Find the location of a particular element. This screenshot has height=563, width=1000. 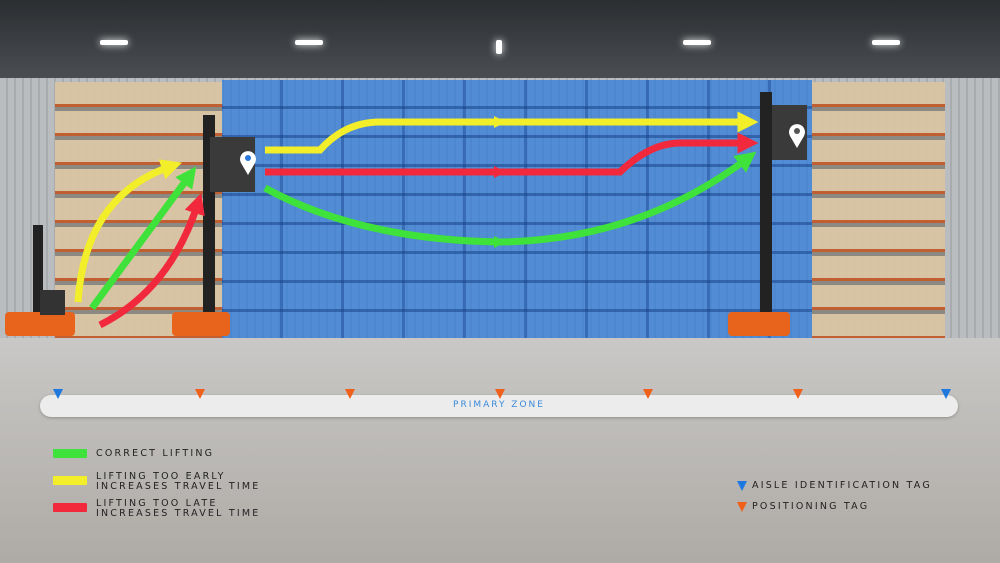

legend-positioning-tag: POSITIONING TAG is located at coordinates (811, 506).